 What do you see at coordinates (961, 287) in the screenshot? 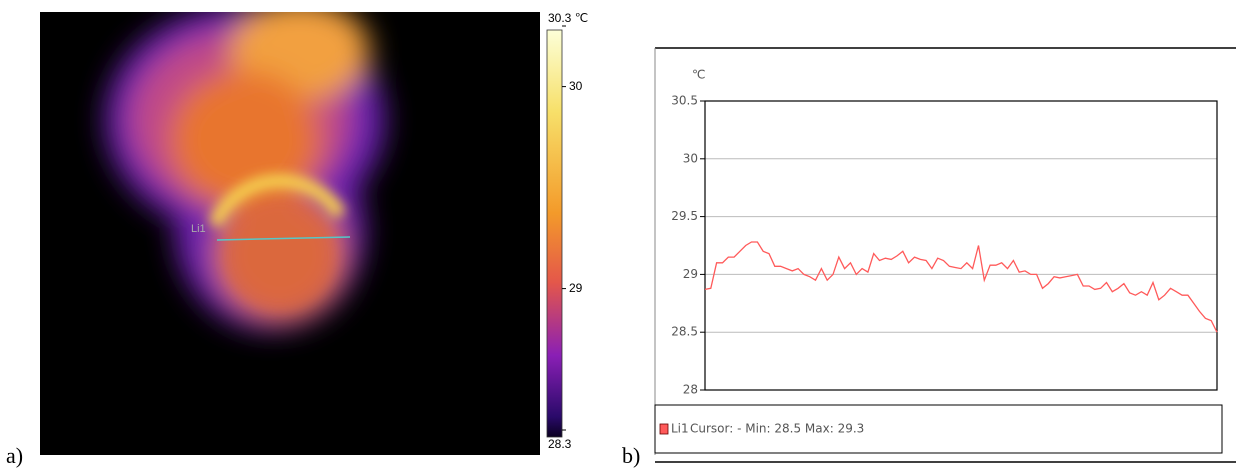
I see `data-line` at bounding box center [961, 287].